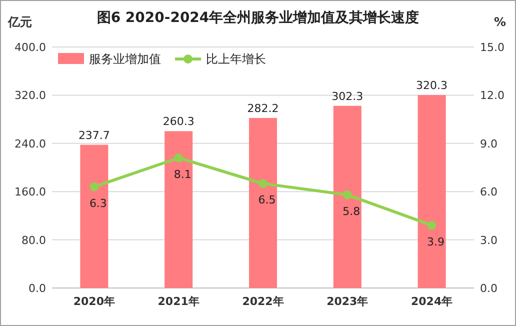 Image resolution: width=516 pixels, height=326 pixels. I want to click on data-label: 282.2, so click(263, 108).